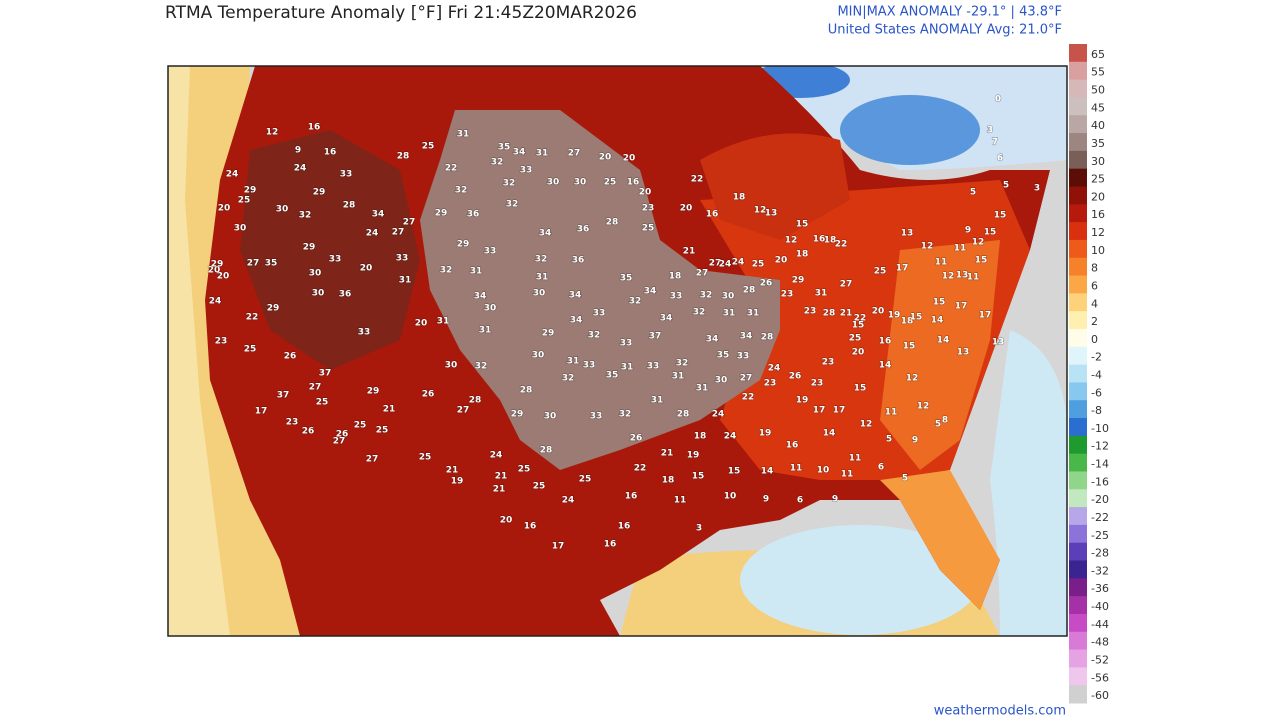  What do you see at coordinates (915, 441) in the screenshot?
I see `station-anomaly: 9` at bounding box center [915, 441].